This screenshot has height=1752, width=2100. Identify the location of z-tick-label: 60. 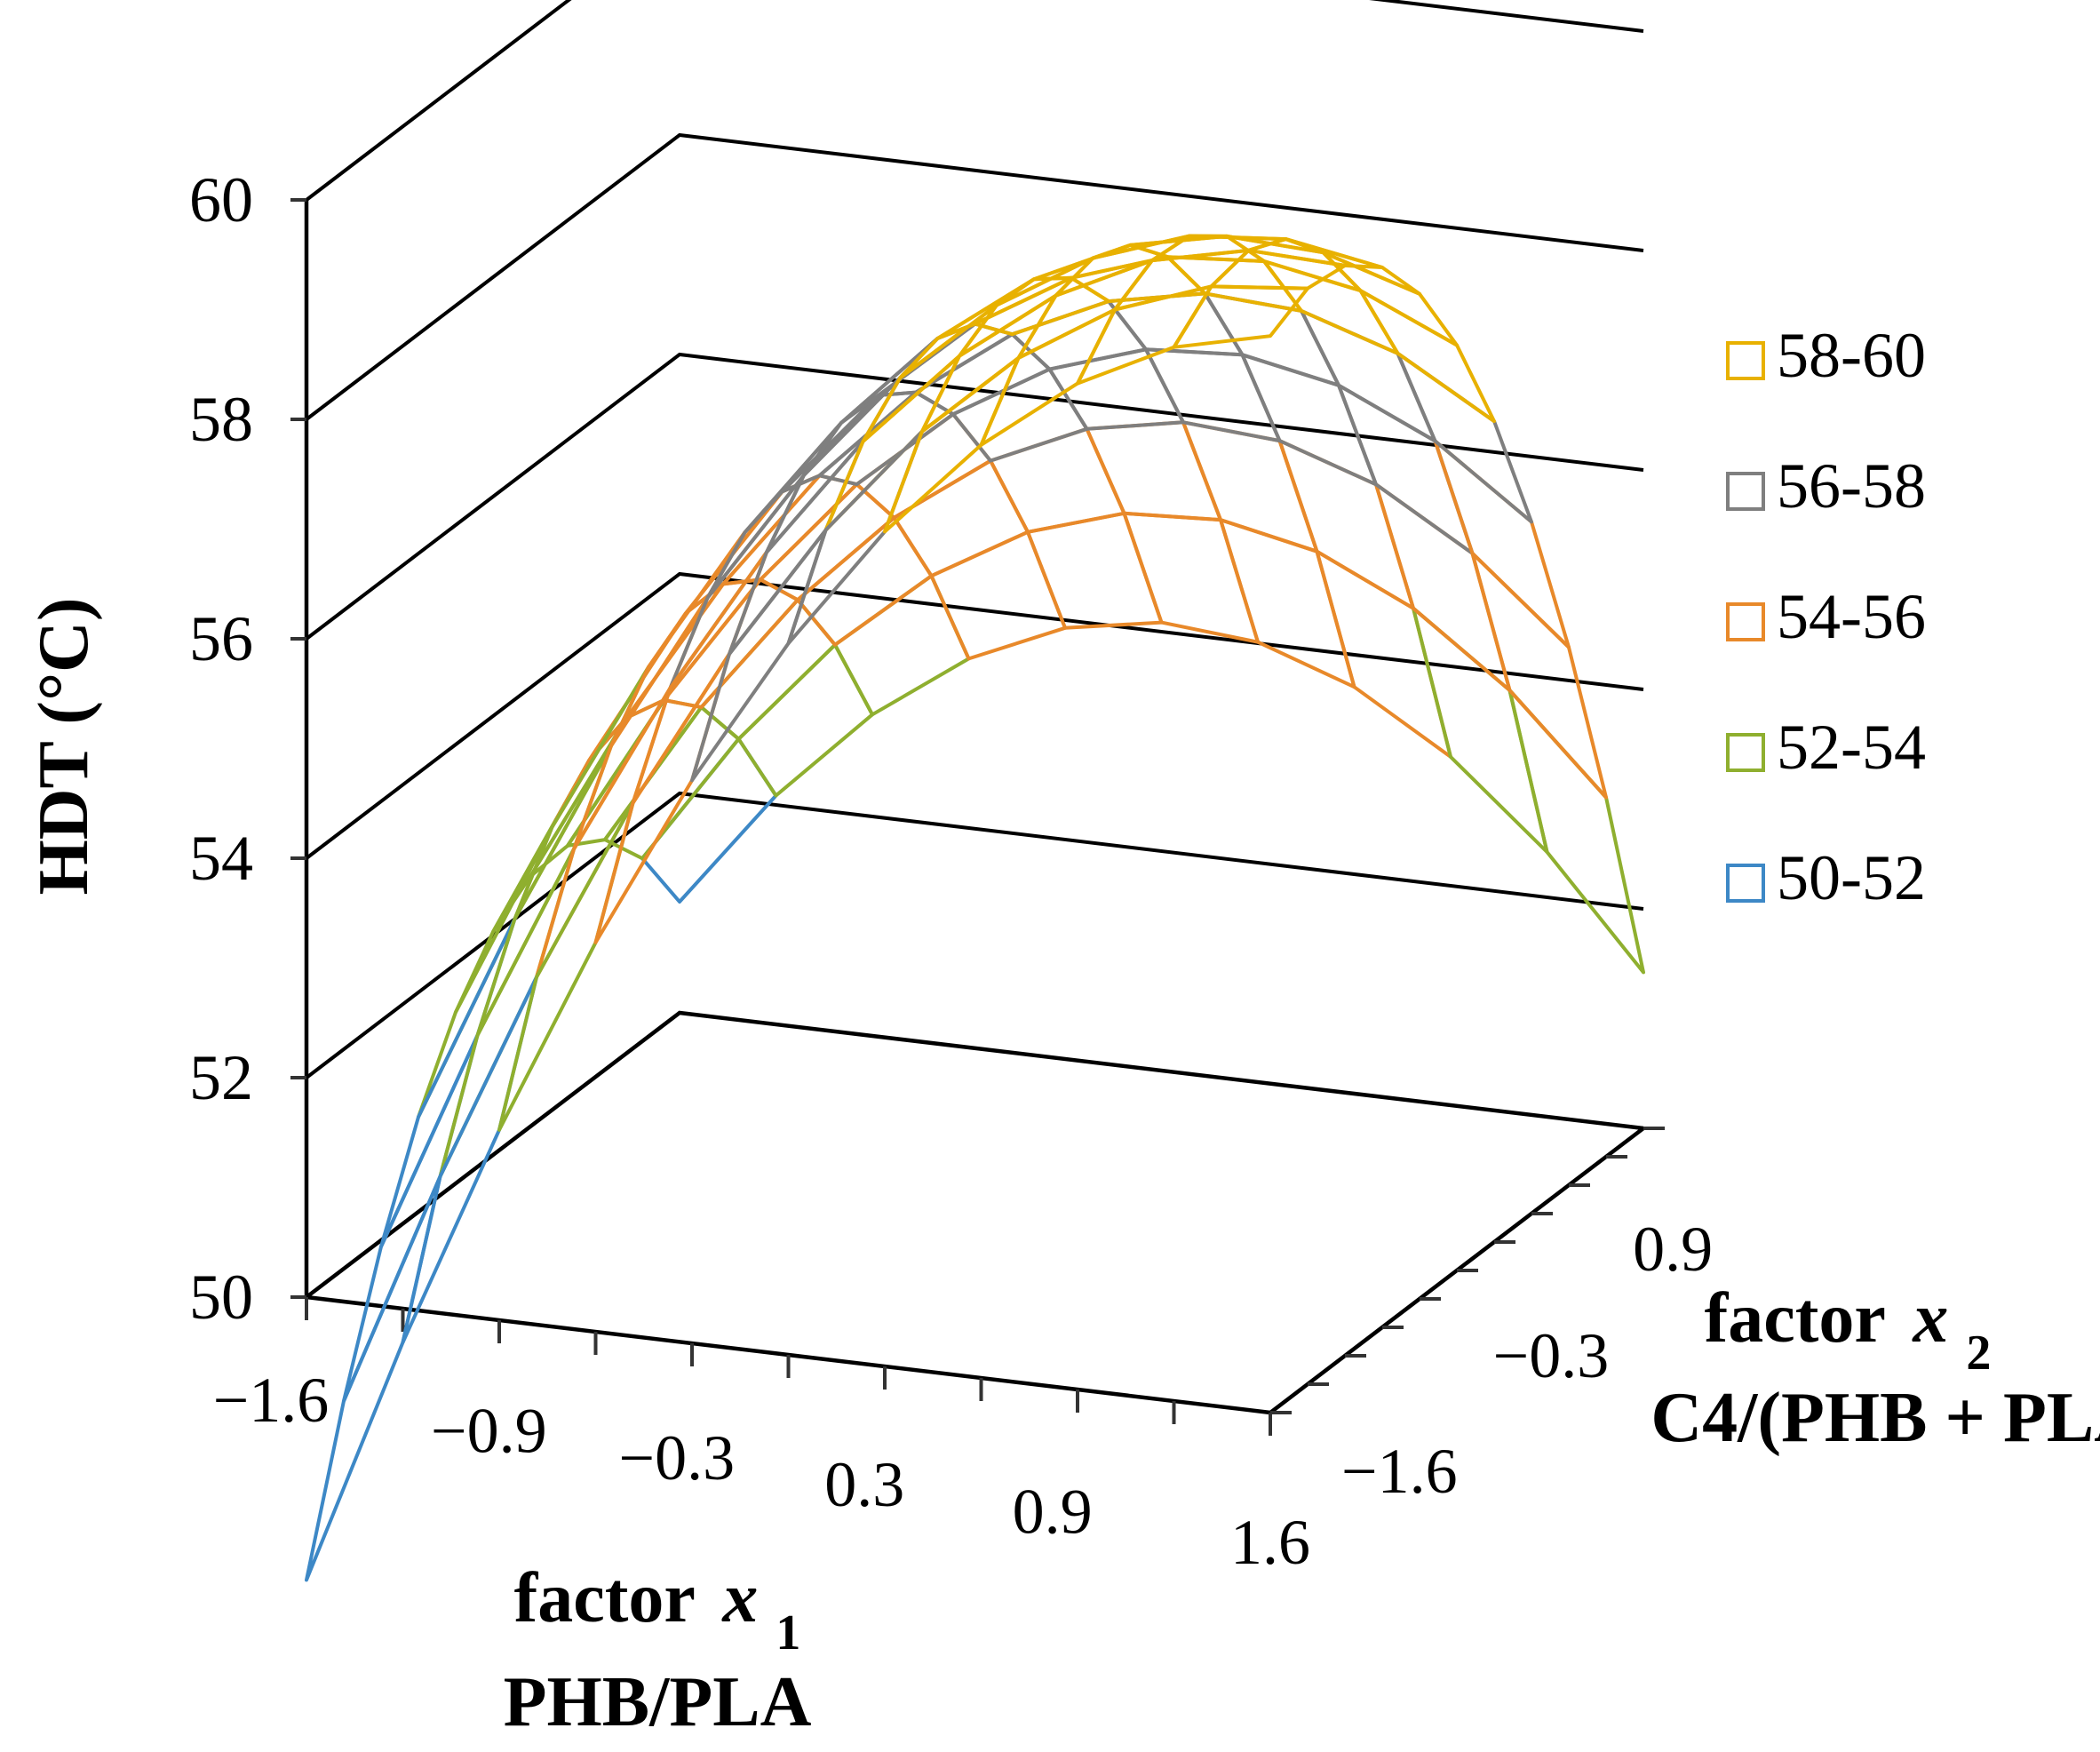
(221, 199).